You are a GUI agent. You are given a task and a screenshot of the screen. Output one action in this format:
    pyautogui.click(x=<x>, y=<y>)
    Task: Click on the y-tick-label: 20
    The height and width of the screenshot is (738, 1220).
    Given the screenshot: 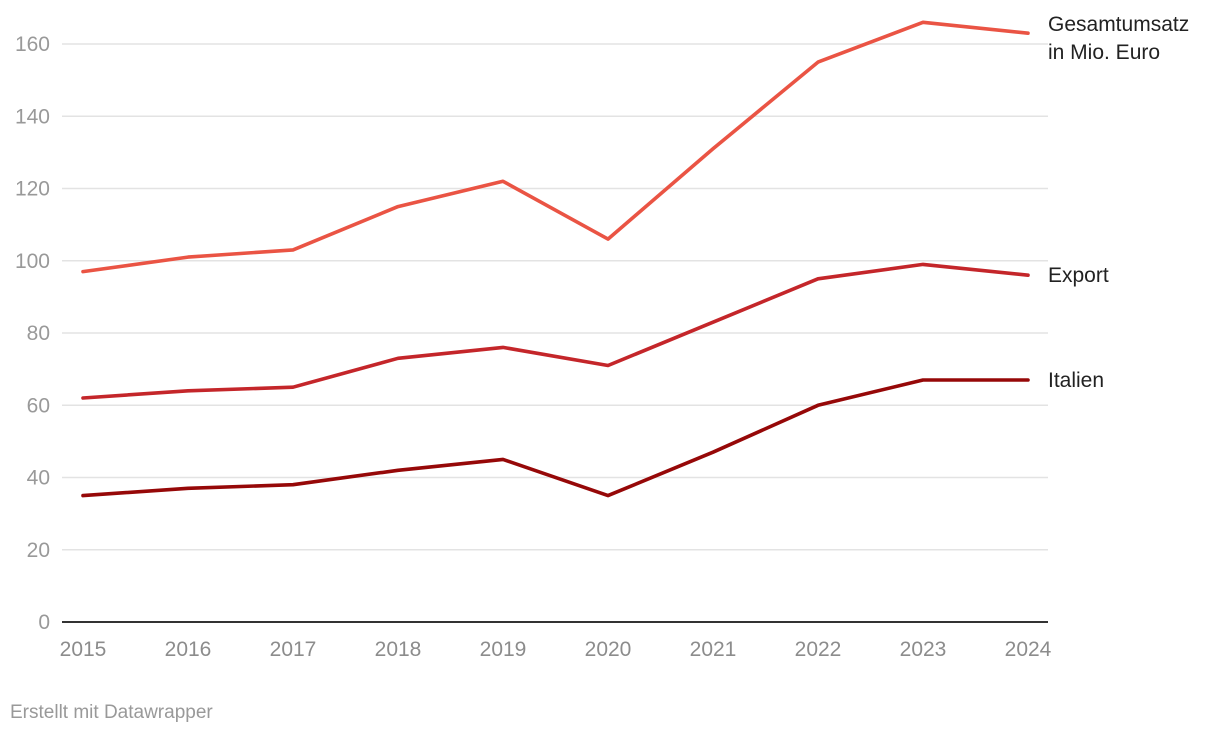 What is the action you would take?
    pyautogui.click(x=38, y=550)
    